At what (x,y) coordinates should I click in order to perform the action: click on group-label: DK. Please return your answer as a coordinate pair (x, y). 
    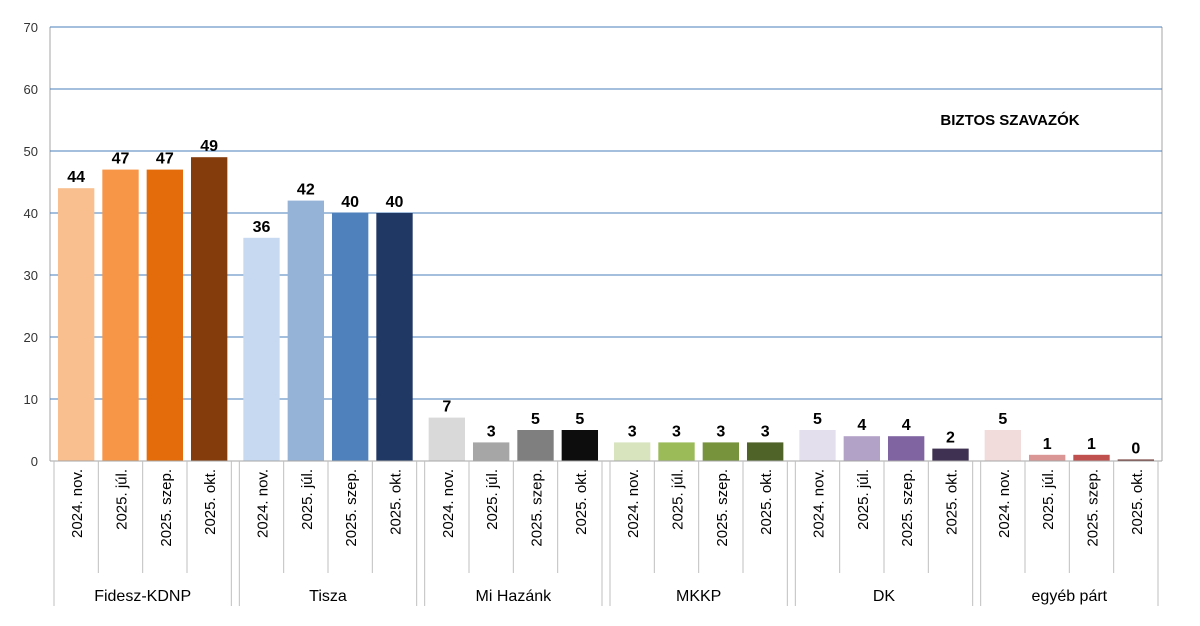
    Looking at the image, I should click on (884, 596).